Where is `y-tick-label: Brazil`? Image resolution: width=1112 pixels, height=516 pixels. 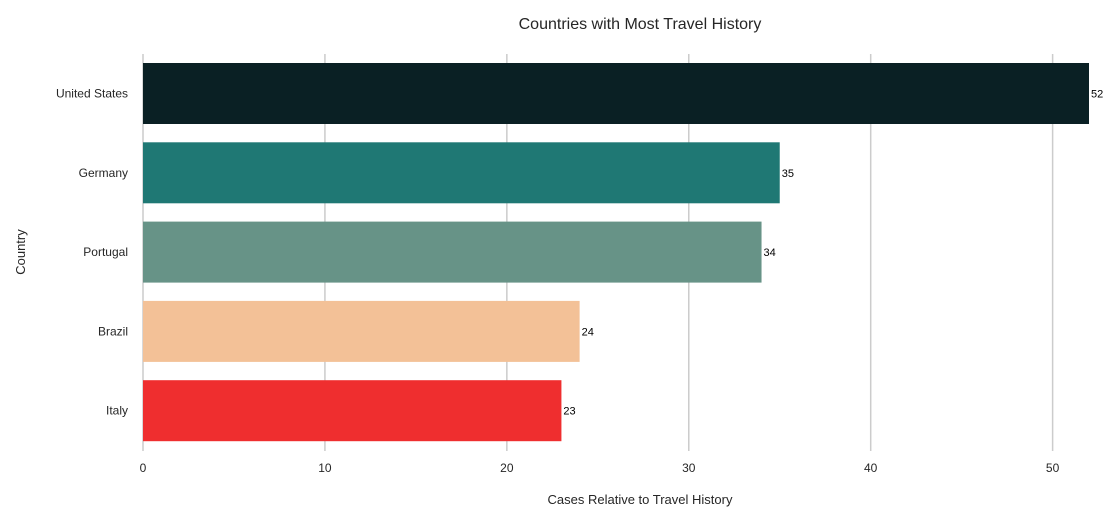
y-tick-label: Brazil is located at coordinates (113, 331).